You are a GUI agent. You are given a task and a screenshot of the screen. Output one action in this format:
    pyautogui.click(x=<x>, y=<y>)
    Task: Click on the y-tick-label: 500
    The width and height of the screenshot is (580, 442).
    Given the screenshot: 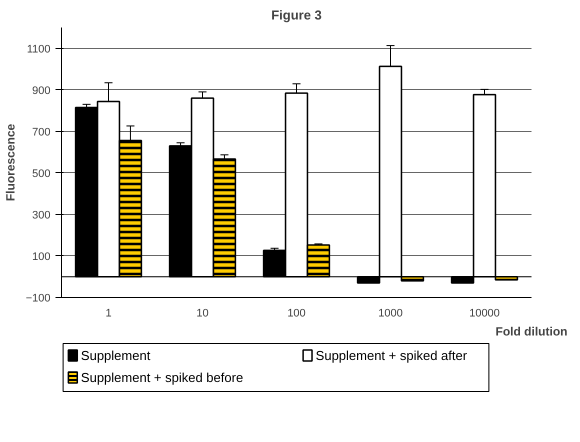 What is the action you would take?
    pyautogui.click(x=41, y=174)
    